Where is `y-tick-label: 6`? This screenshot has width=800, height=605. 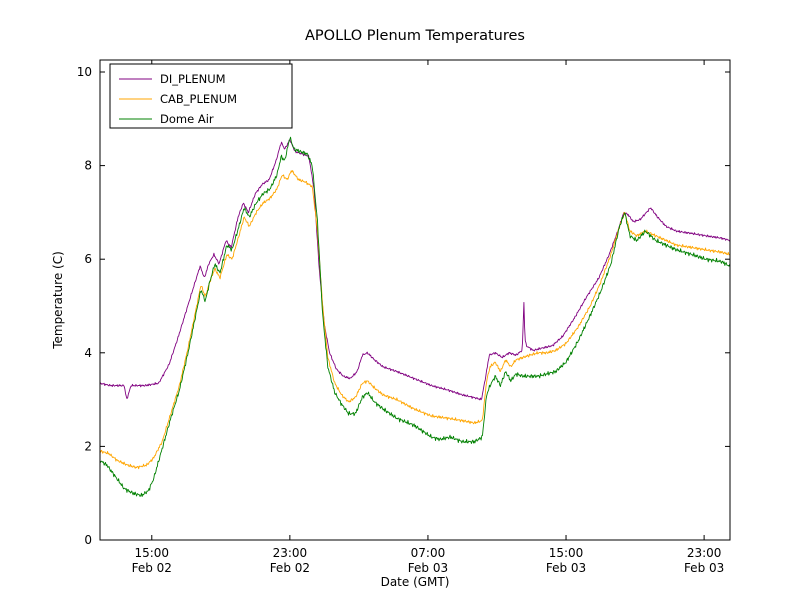 y-tick-label: 6 is located at coordinates (88, 259).